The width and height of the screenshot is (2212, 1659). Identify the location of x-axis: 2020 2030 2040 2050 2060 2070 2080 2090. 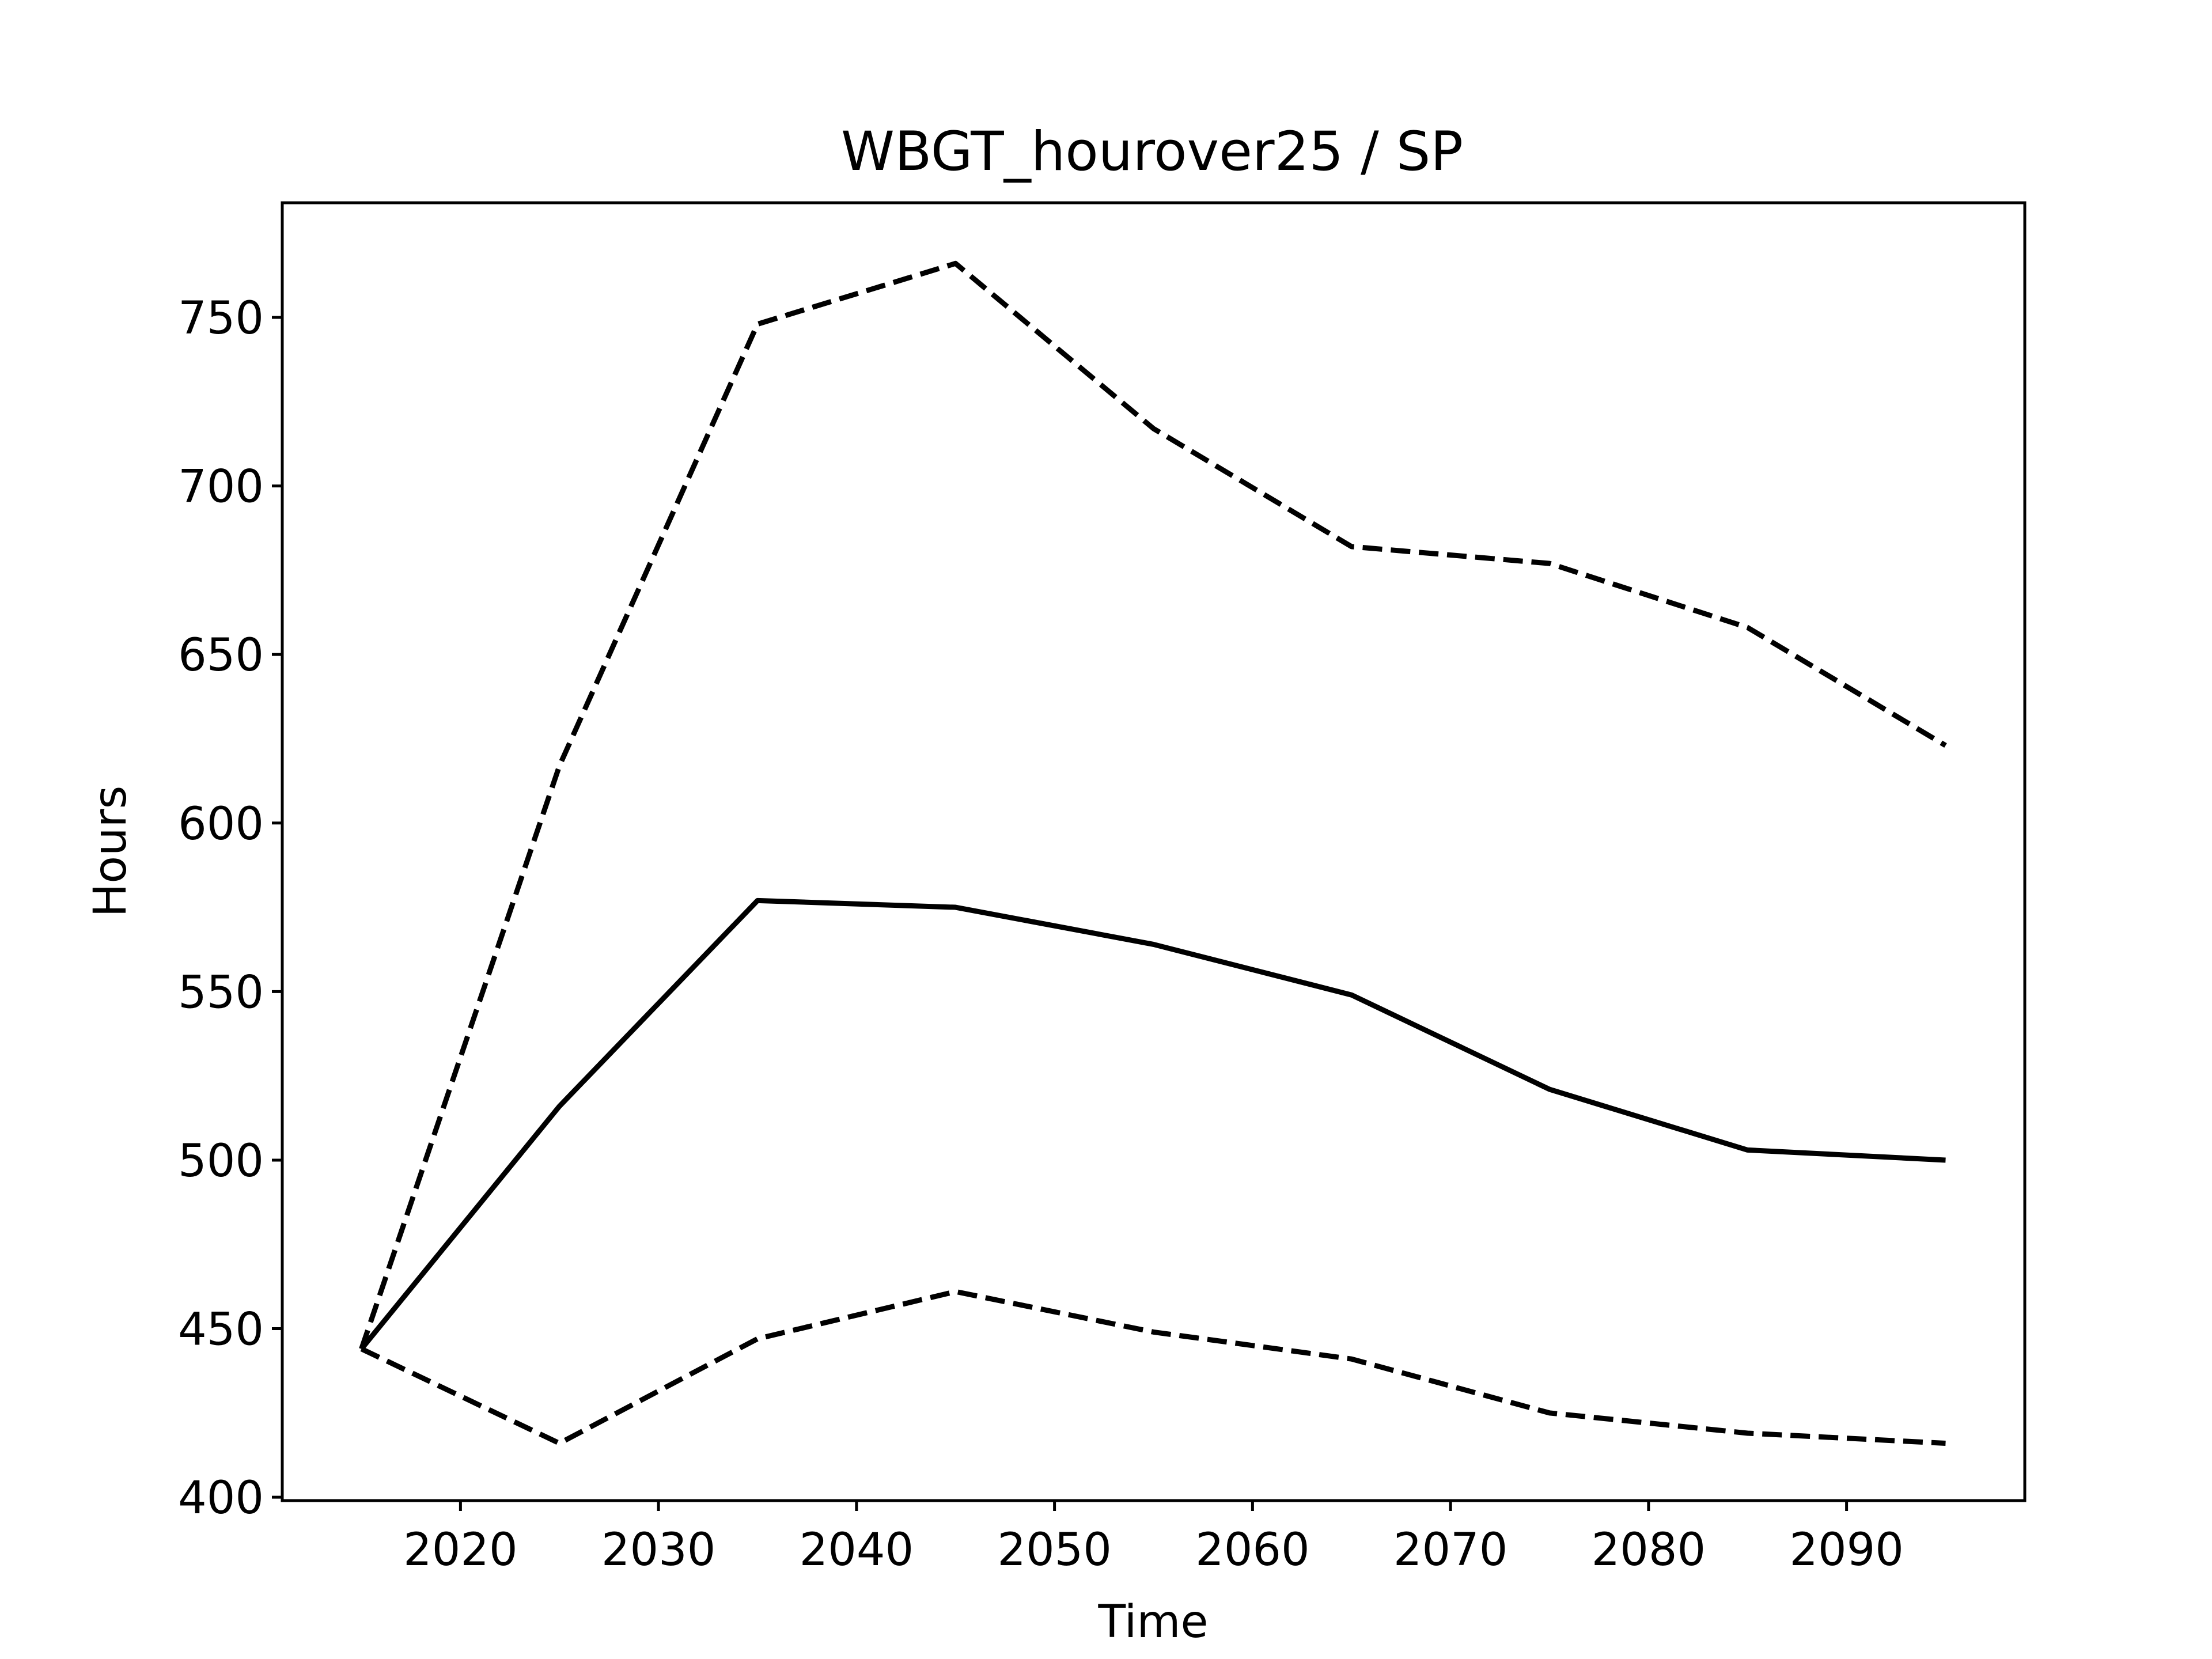
(1153, 1538).